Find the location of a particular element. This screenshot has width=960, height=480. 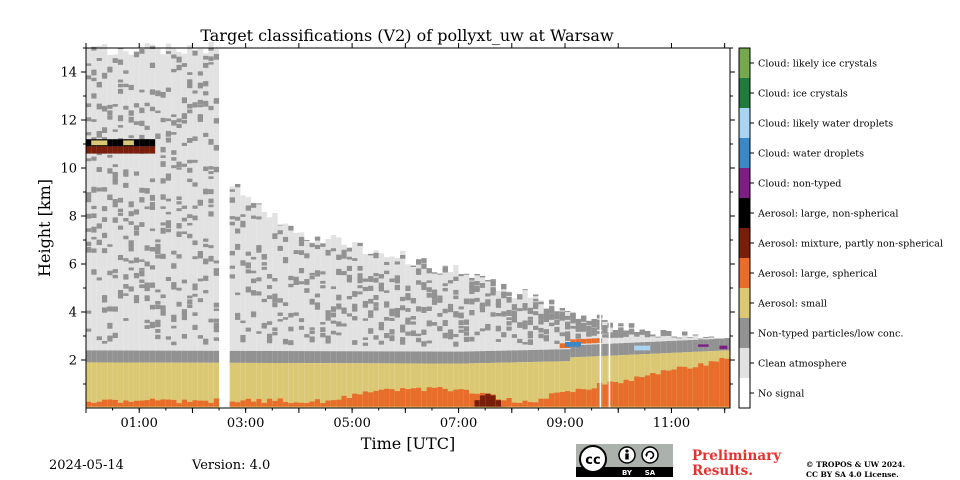

y-tick-label: 6 is located at coordinates (73, 265).